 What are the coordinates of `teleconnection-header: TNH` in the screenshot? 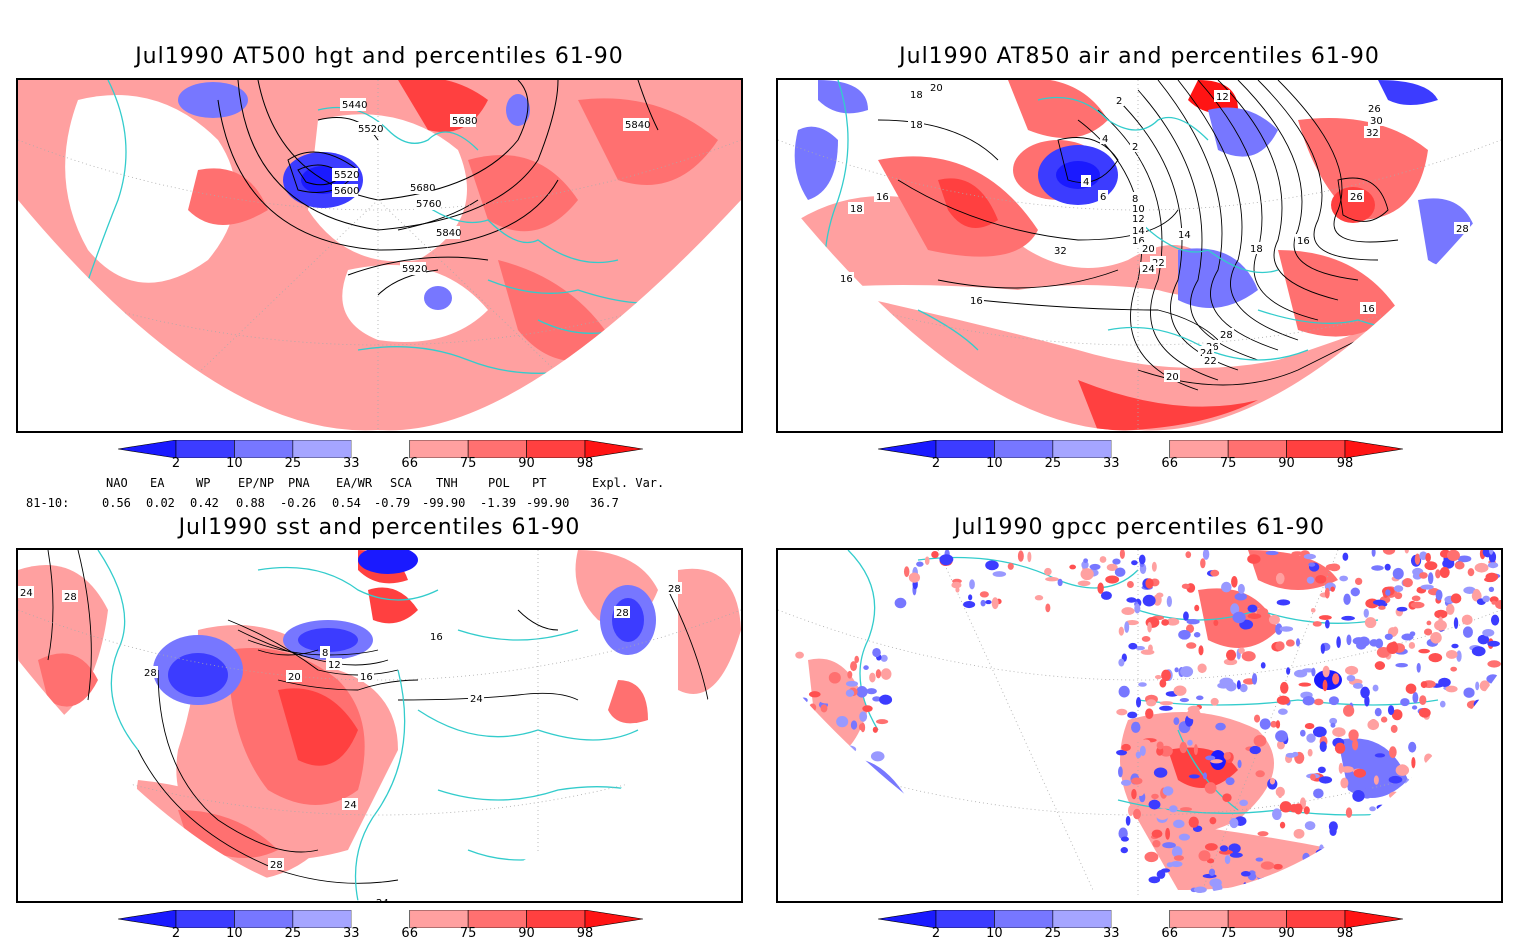 It's located at (447, 483).